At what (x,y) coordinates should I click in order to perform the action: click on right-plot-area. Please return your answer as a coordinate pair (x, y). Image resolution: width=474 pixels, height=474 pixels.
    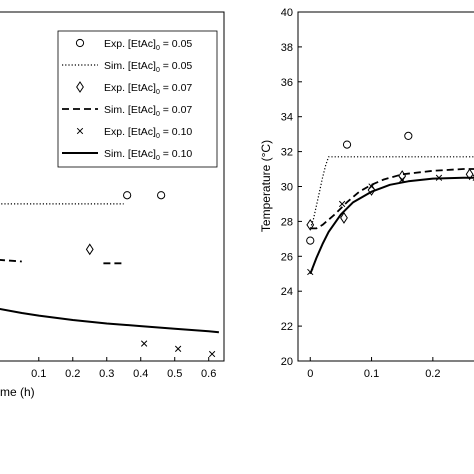
    Looking at the image, I should click on (390, 203).